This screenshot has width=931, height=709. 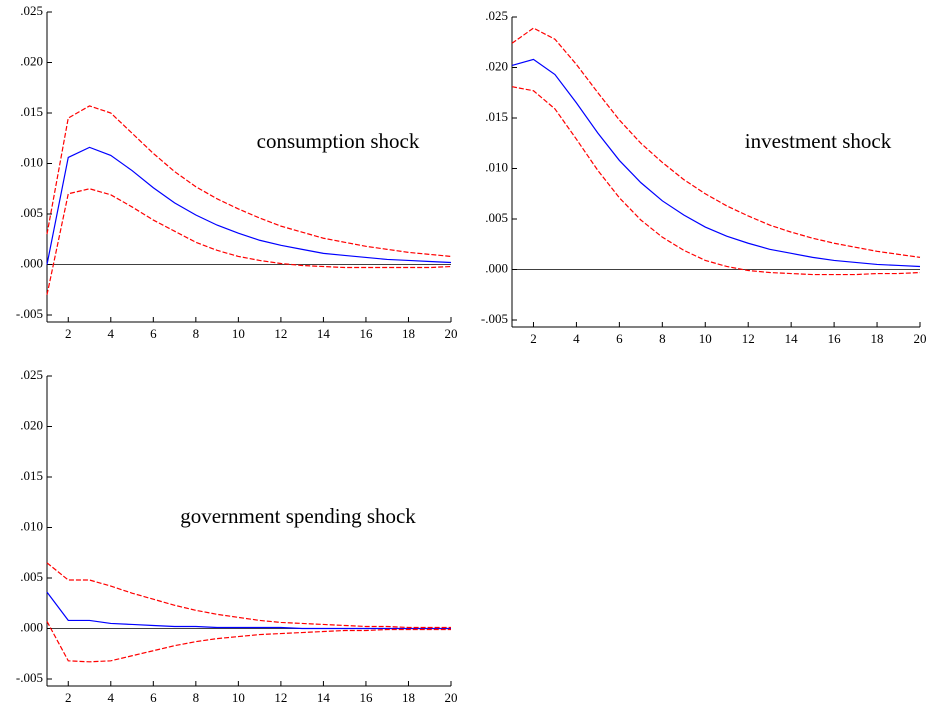 What do you see at coordinates (298, 516) in the screenshot?
I see `annotation: government spending shock` at bounding box center [298, 516].